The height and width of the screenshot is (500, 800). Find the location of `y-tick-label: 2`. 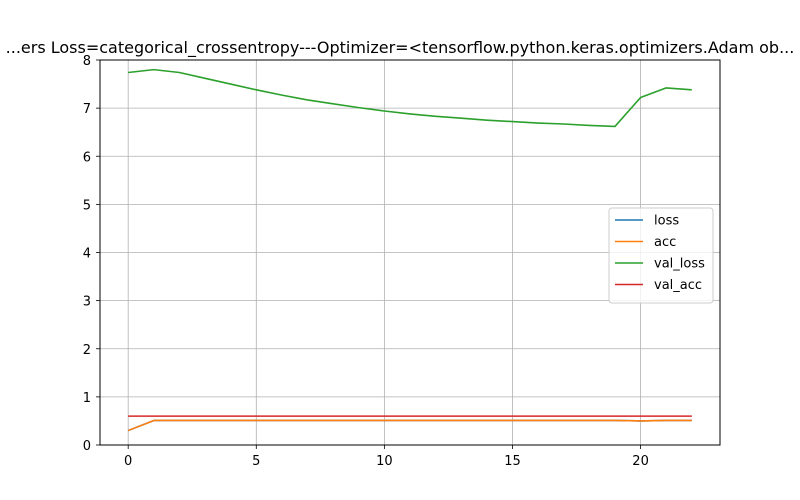

y-tick-label: 2 is located at coordinates (87, 350).